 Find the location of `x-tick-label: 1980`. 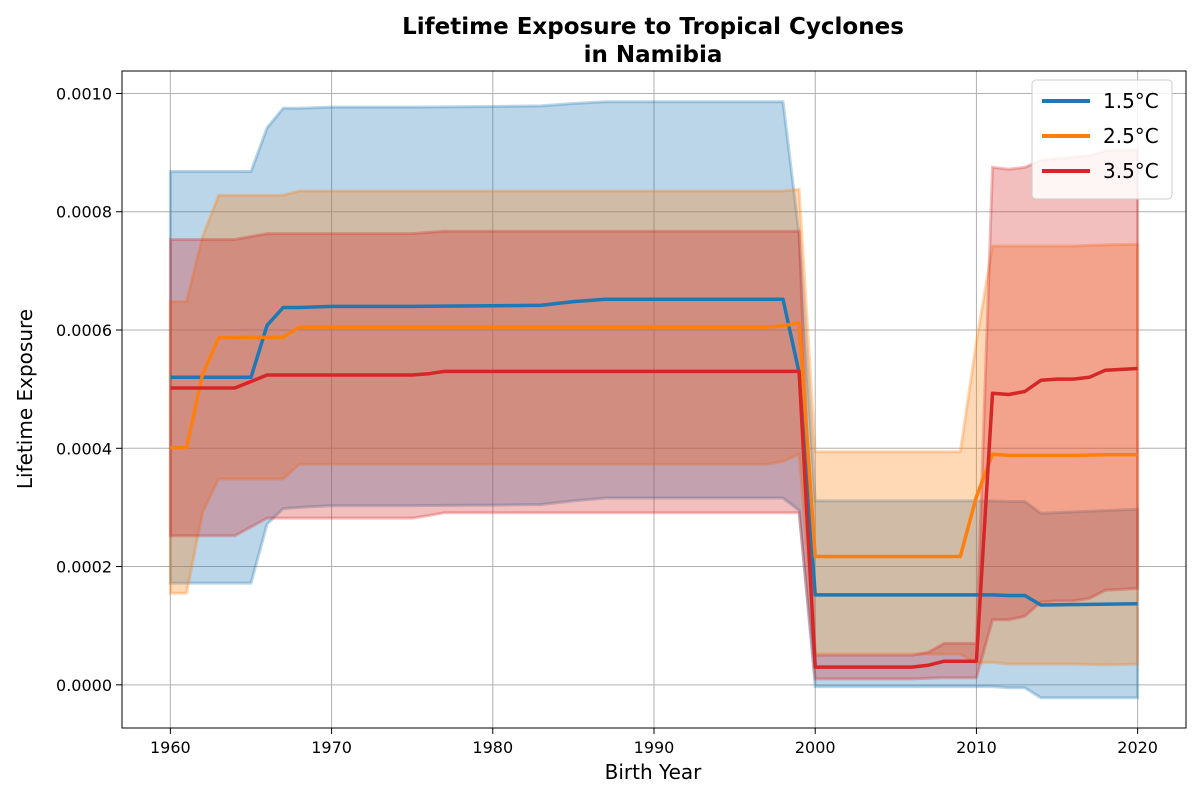

x-tick-label: 1980 is located at coordinates (492, 747).